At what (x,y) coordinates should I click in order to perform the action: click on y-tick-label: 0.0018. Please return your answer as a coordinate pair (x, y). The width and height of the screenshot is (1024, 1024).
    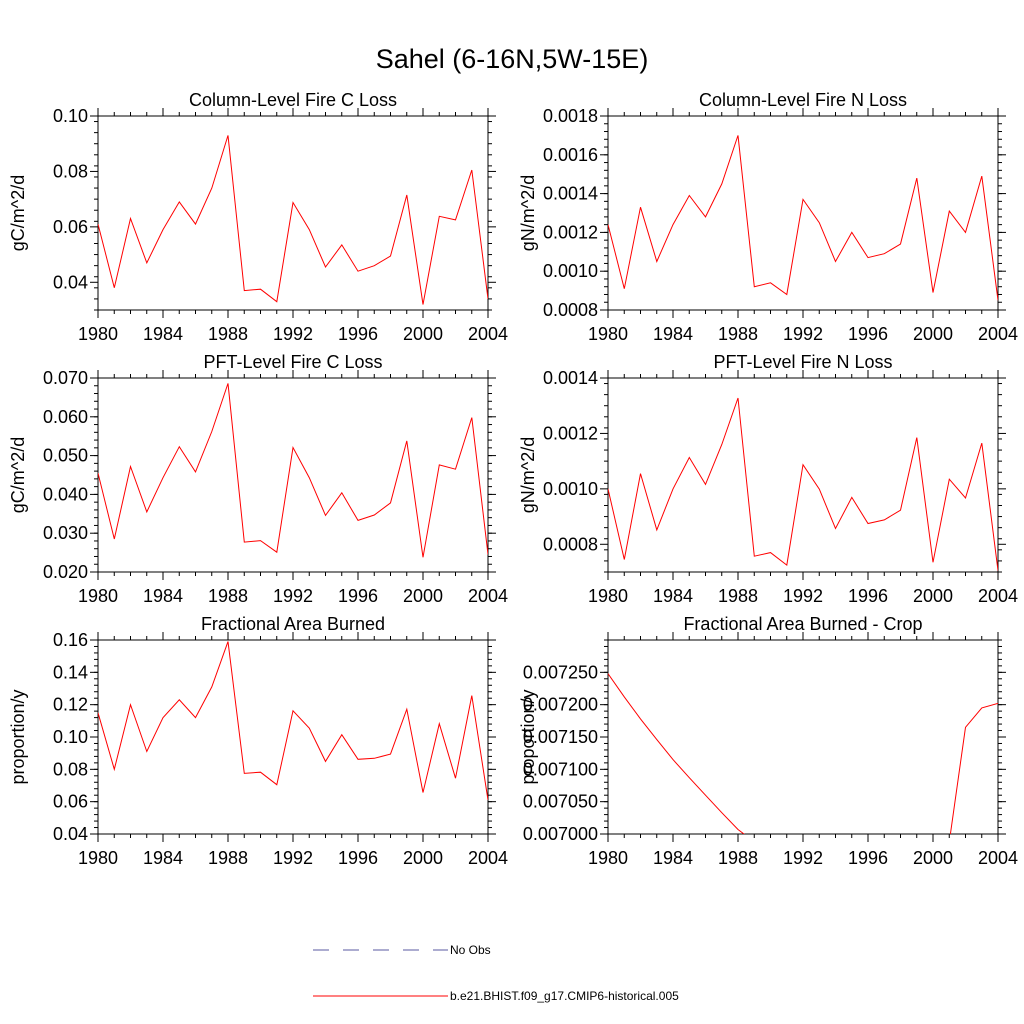
    Looking at the image, I should click on (570, 116).